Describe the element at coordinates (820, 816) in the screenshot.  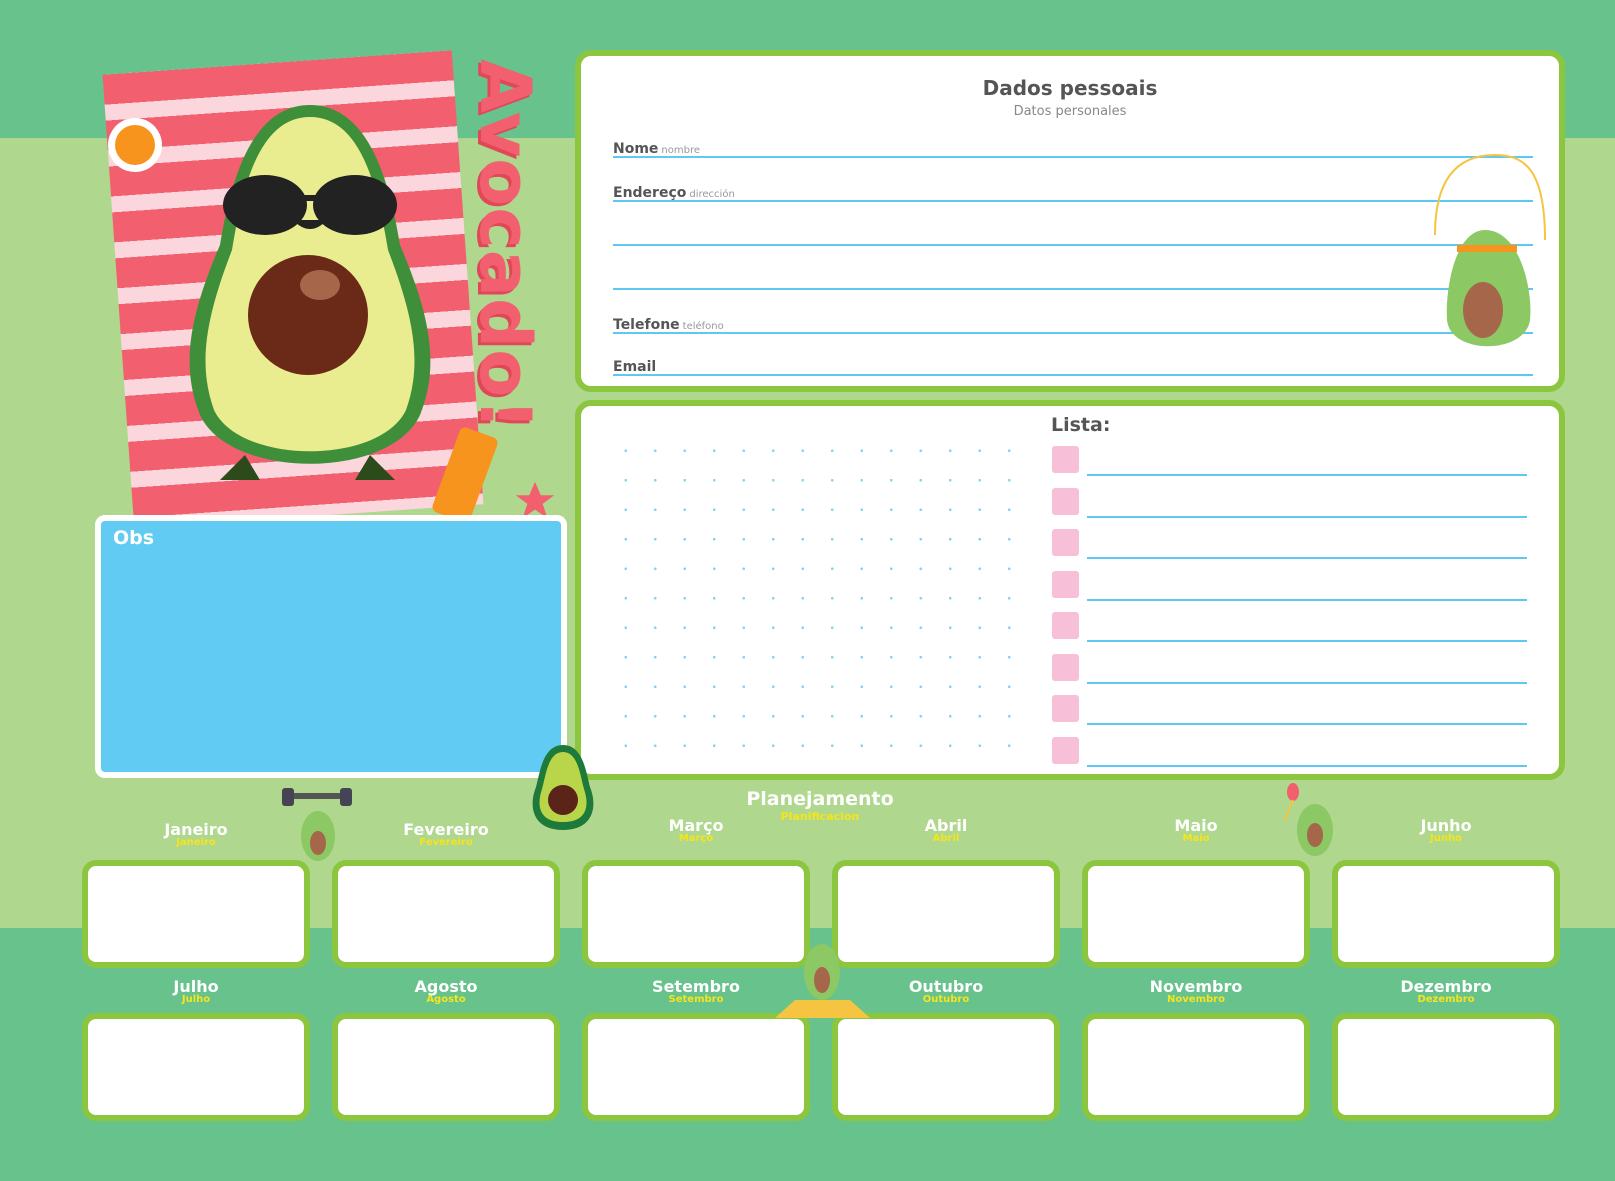
I see `planning-subtitle: Planificacion` at that location.